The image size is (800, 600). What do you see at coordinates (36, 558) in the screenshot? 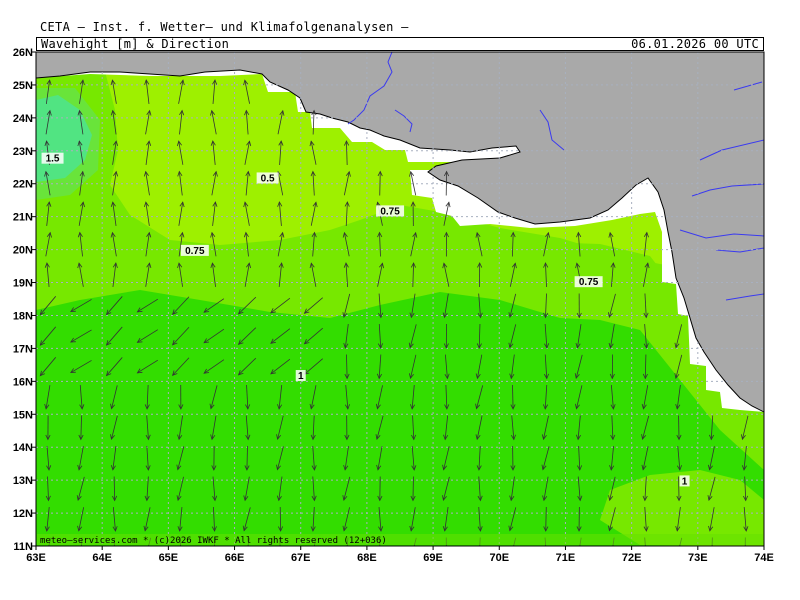
I see `lon-tick-label: 63E` at bounding box center [36, 558].